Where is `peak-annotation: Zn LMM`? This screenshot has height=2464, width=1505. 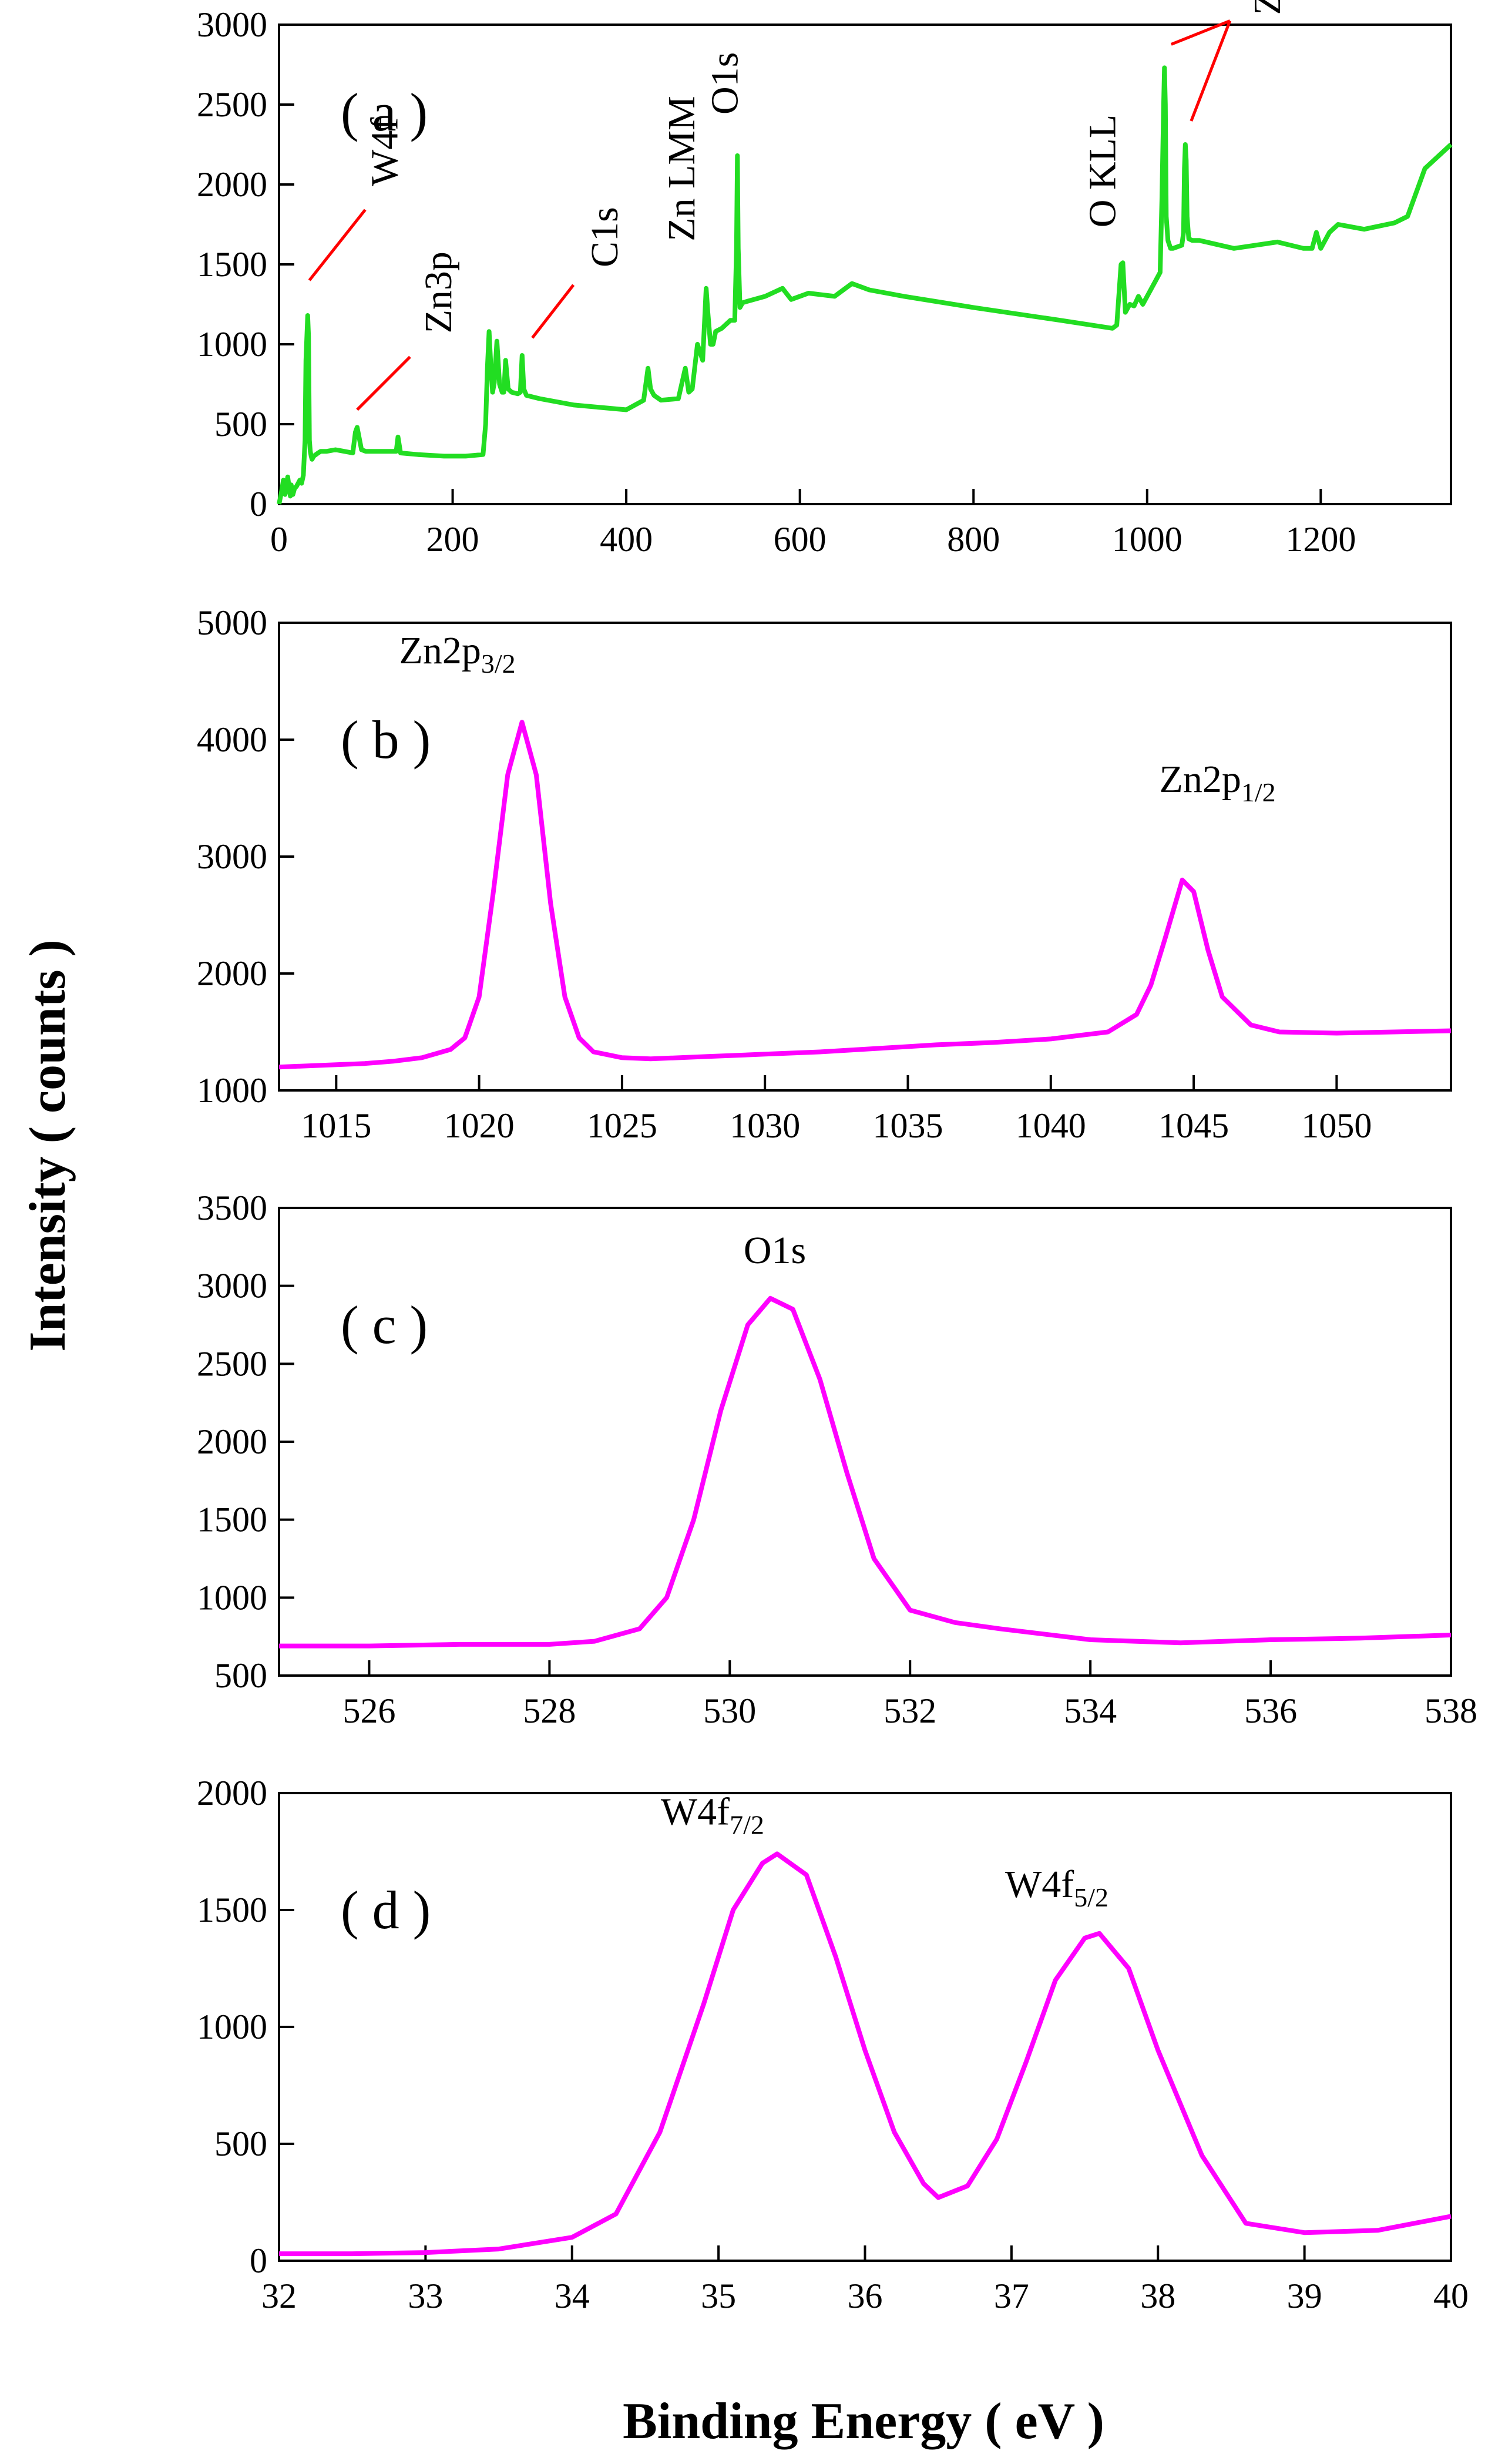
peak-annotation: Zn LMM is located at coordinates (681, 168).